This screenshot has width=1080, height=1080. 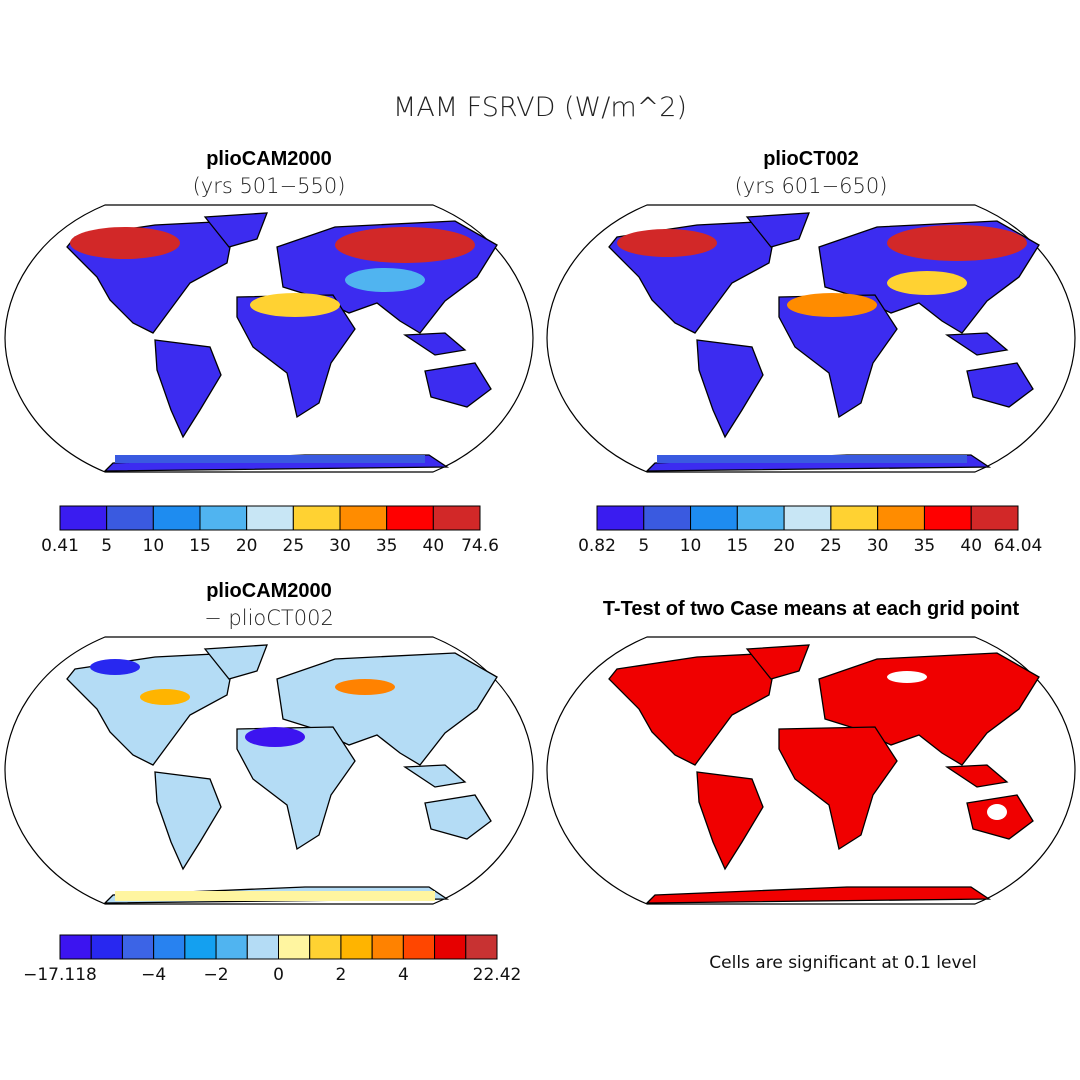 I want to click on colorbar-label: −2, so click(x=216, y=975).